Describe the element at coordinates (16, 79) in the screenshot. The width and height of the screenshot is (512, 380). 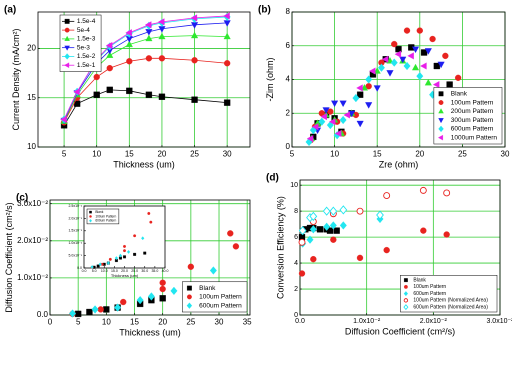
I see `y-axis-title: Current Density (mA/cm²)` at that location.